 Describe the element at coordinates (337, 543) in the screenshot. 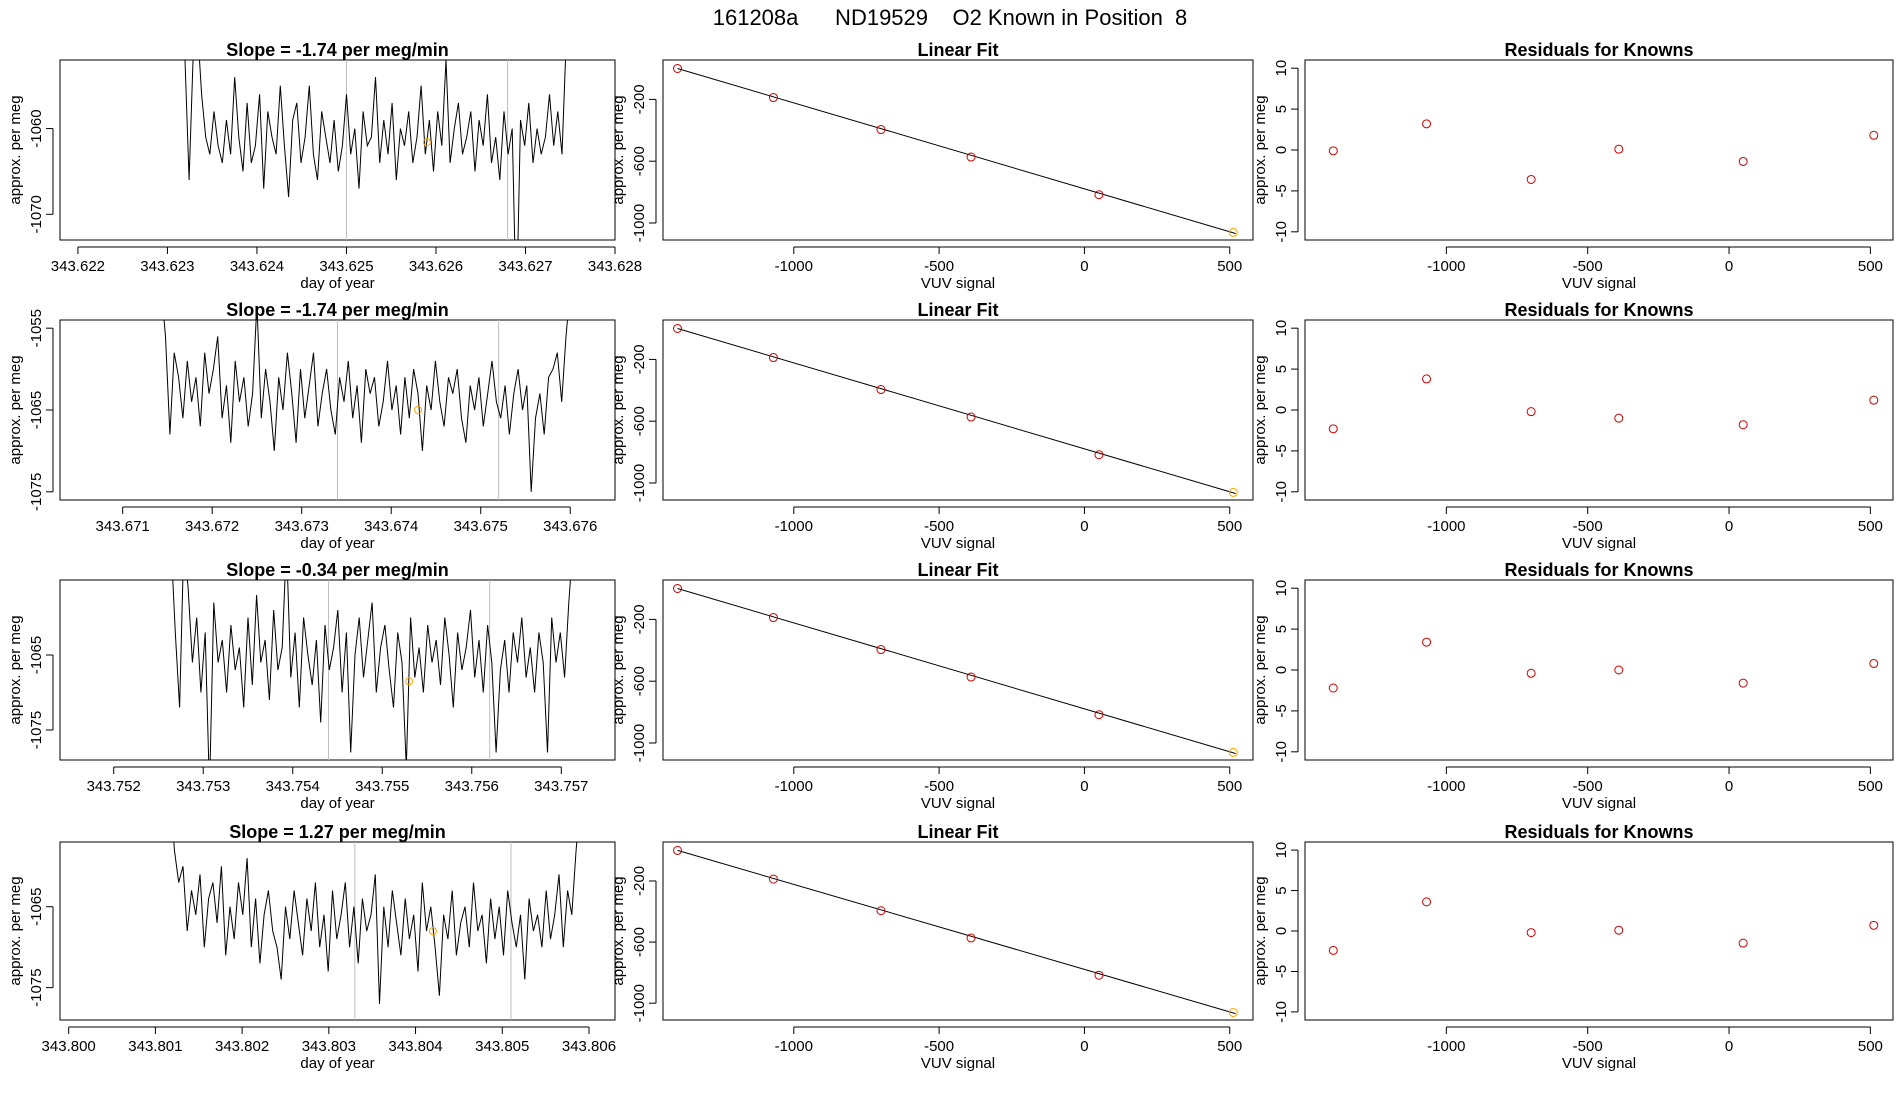

I see `x-axis-label: day of year` at that location.